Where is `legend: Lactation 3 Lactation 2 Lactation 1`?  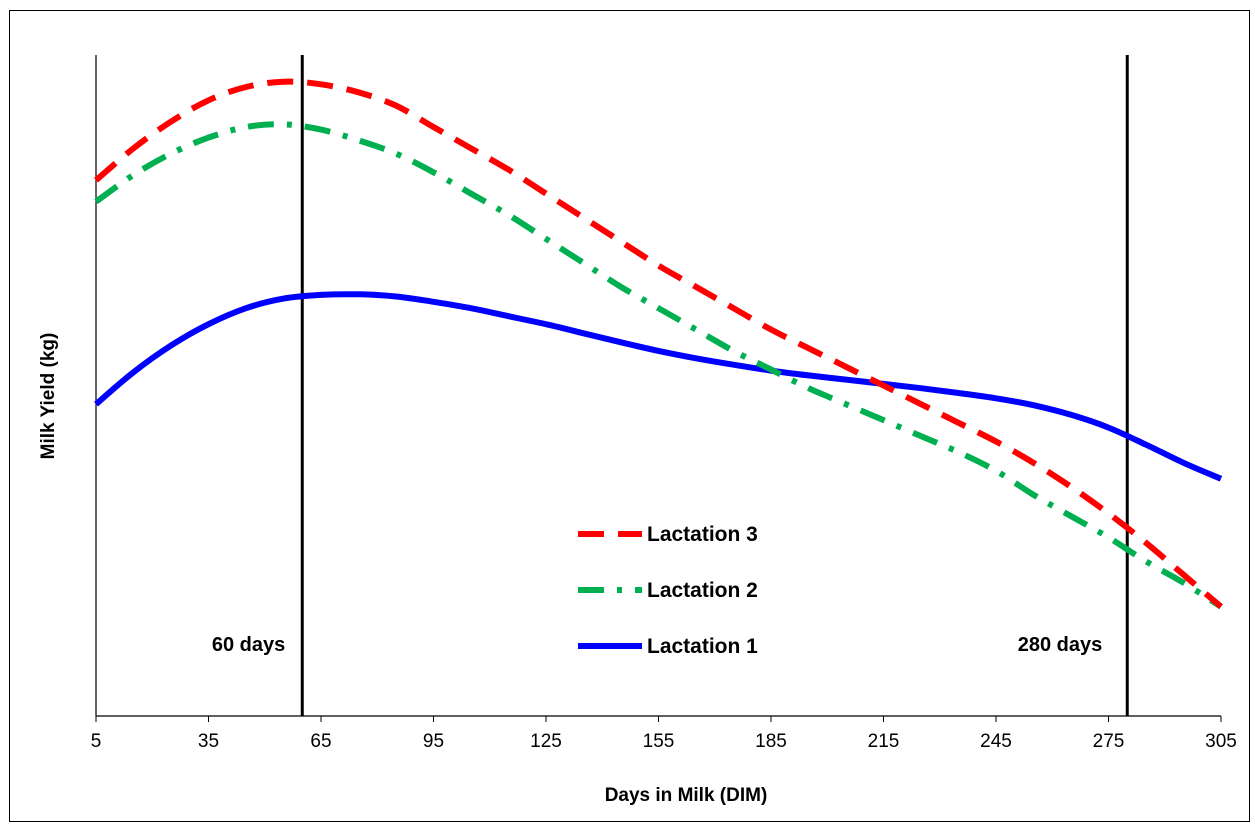 legend: Lactation 3 Lactation 2 Lactation 1 is located at coordinates (668, 590).